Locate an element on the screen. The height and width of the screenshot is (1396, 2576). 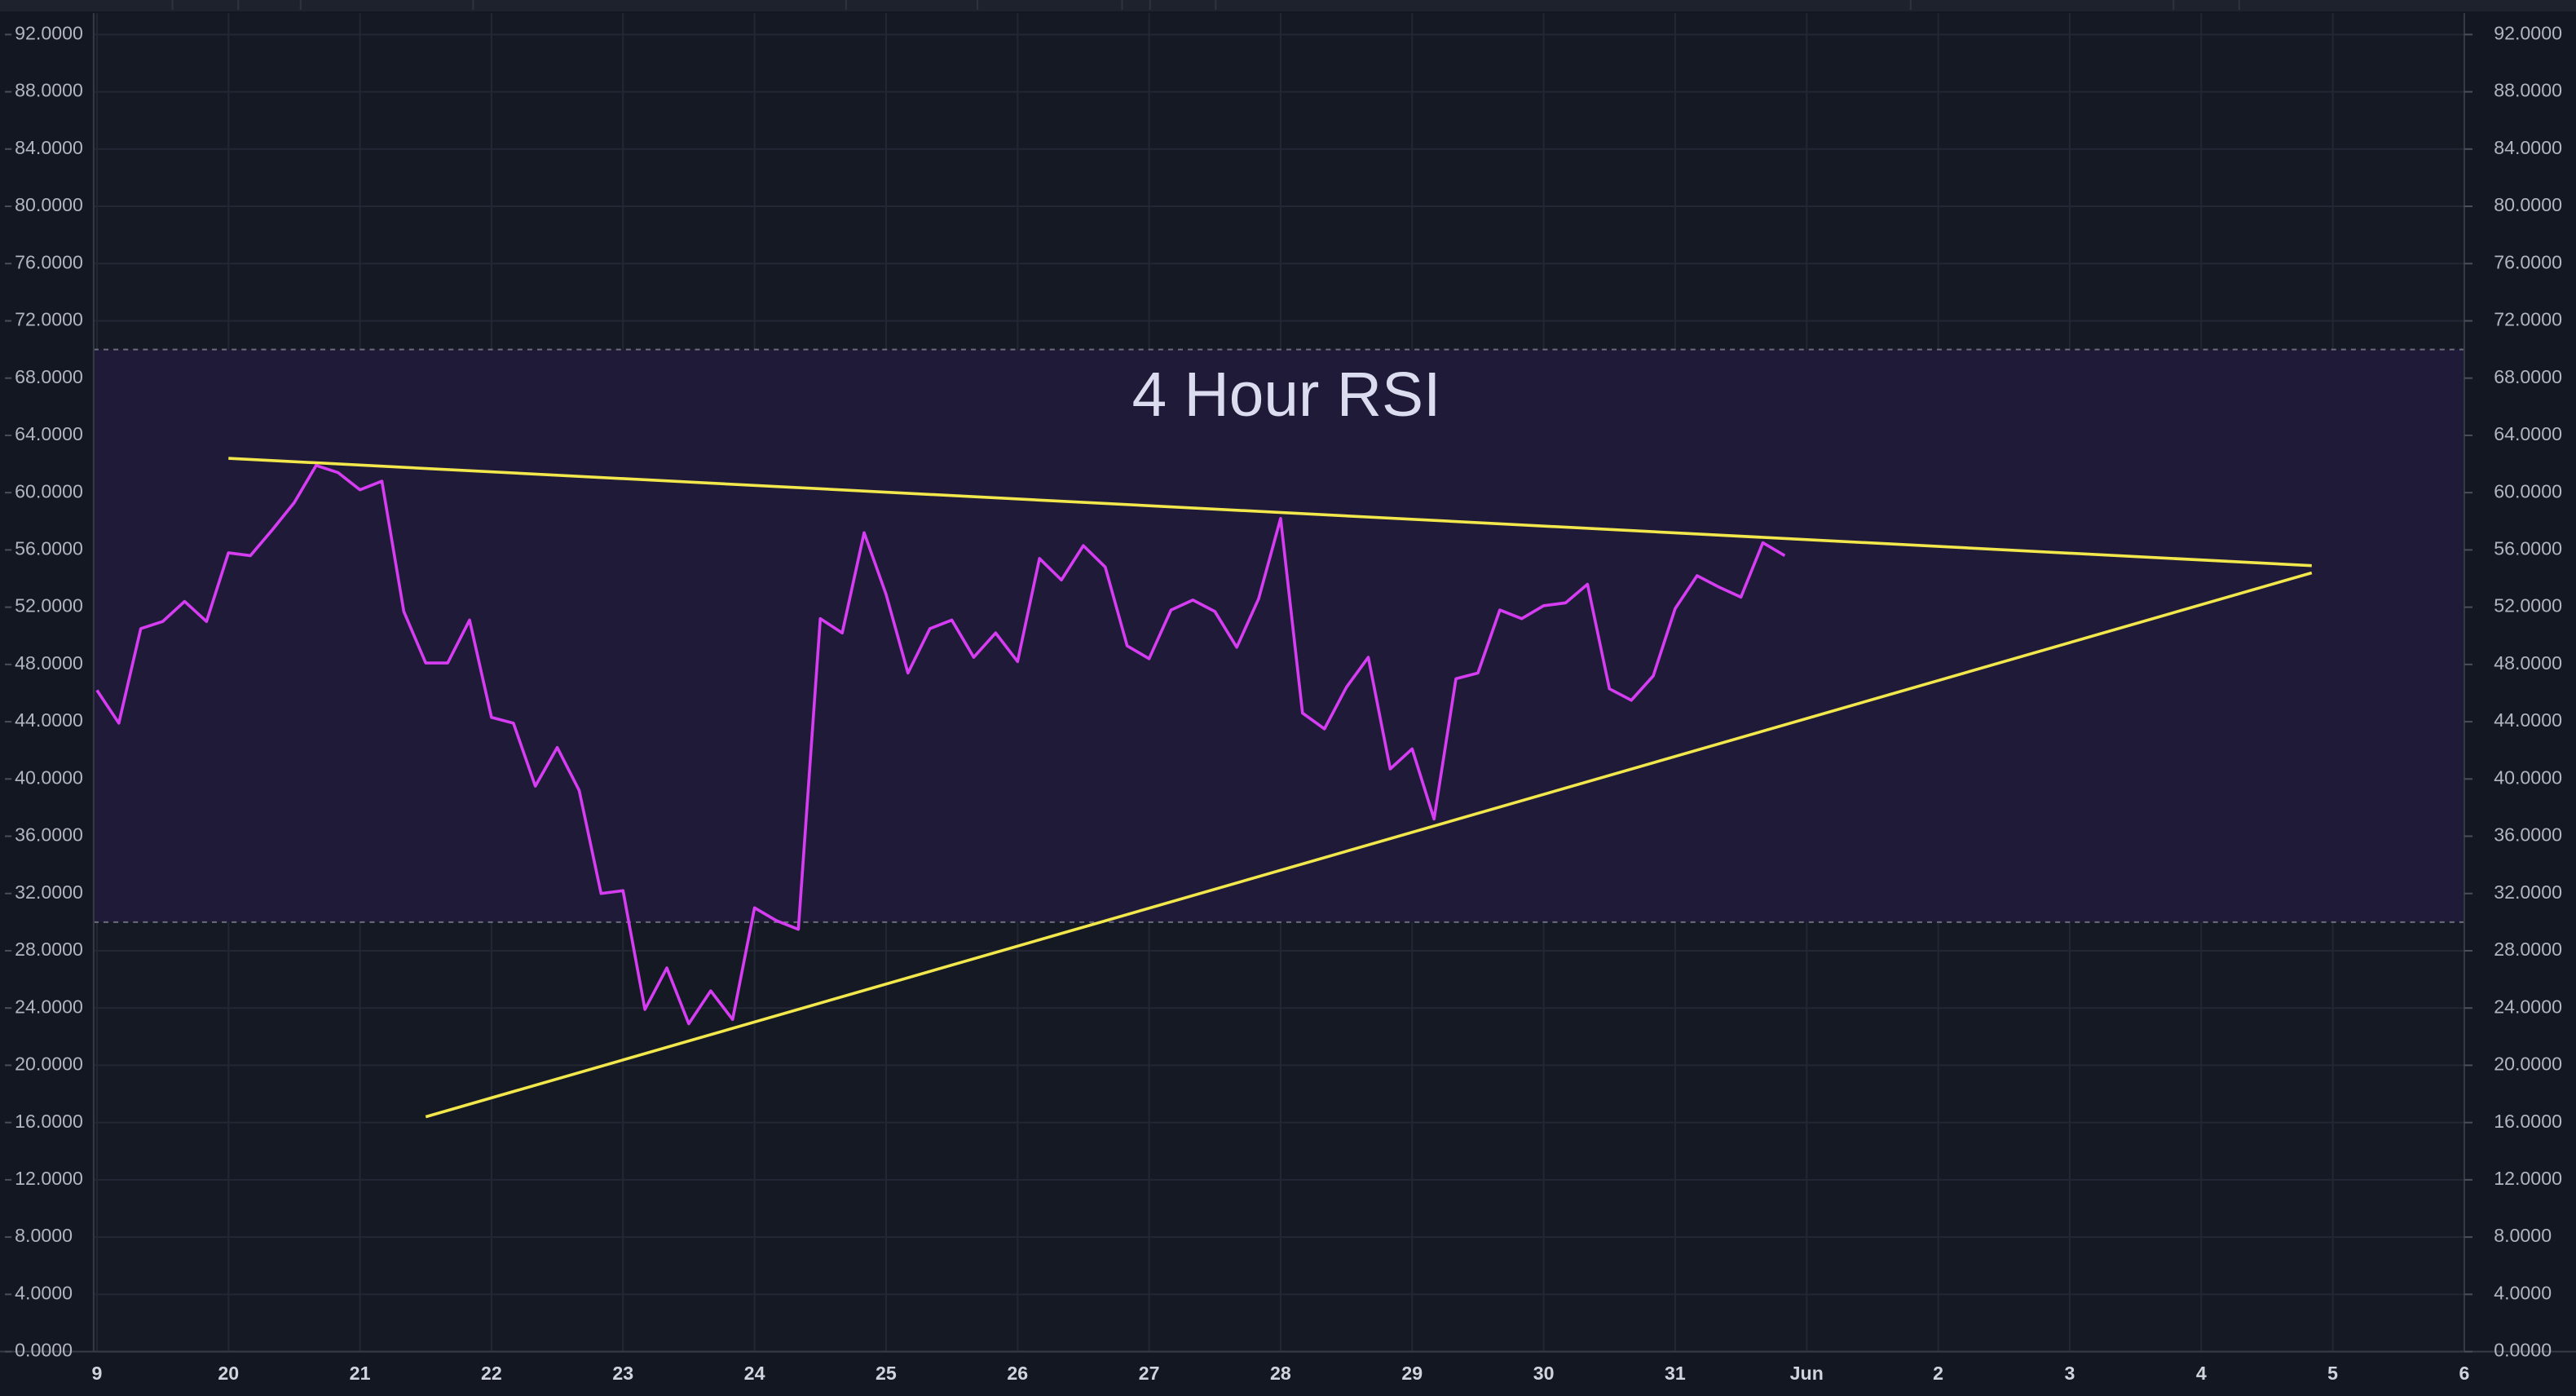
x-tick-label: 4 is located at coordinates (2201, 1373).